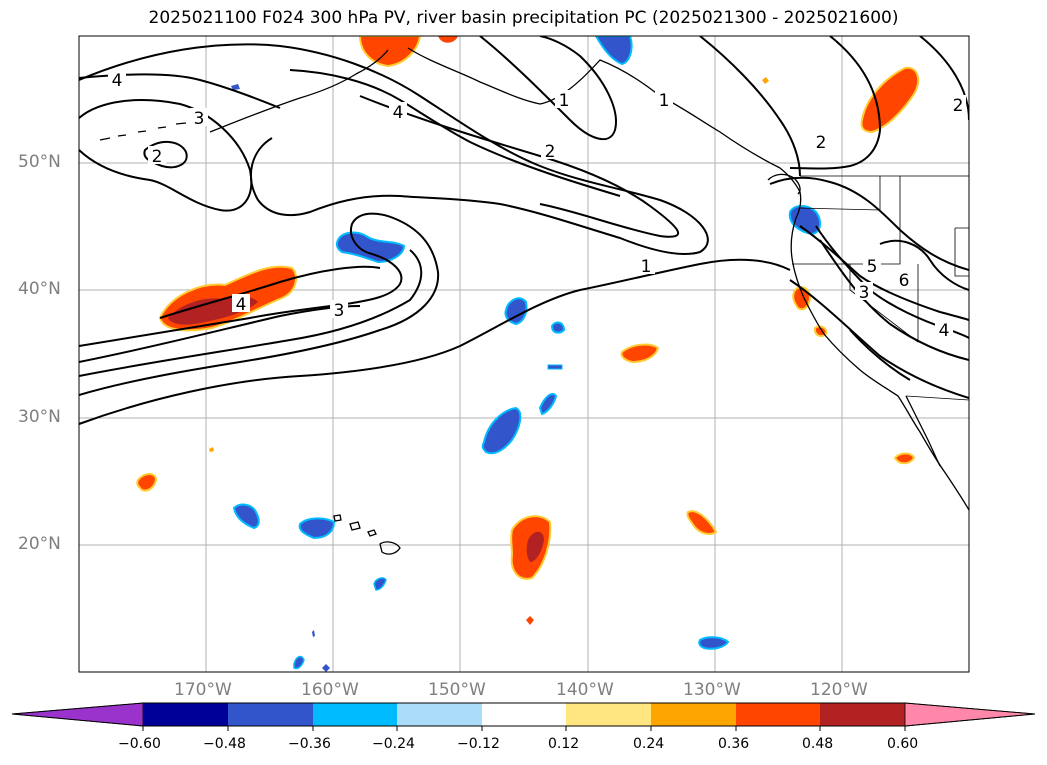 This screenshot has height=765, width=1047. What do you see at coordinates (818, 744) in the screenshot?
I see `colorbar-tick-label: 0.48` at bounding box center [818, 744].